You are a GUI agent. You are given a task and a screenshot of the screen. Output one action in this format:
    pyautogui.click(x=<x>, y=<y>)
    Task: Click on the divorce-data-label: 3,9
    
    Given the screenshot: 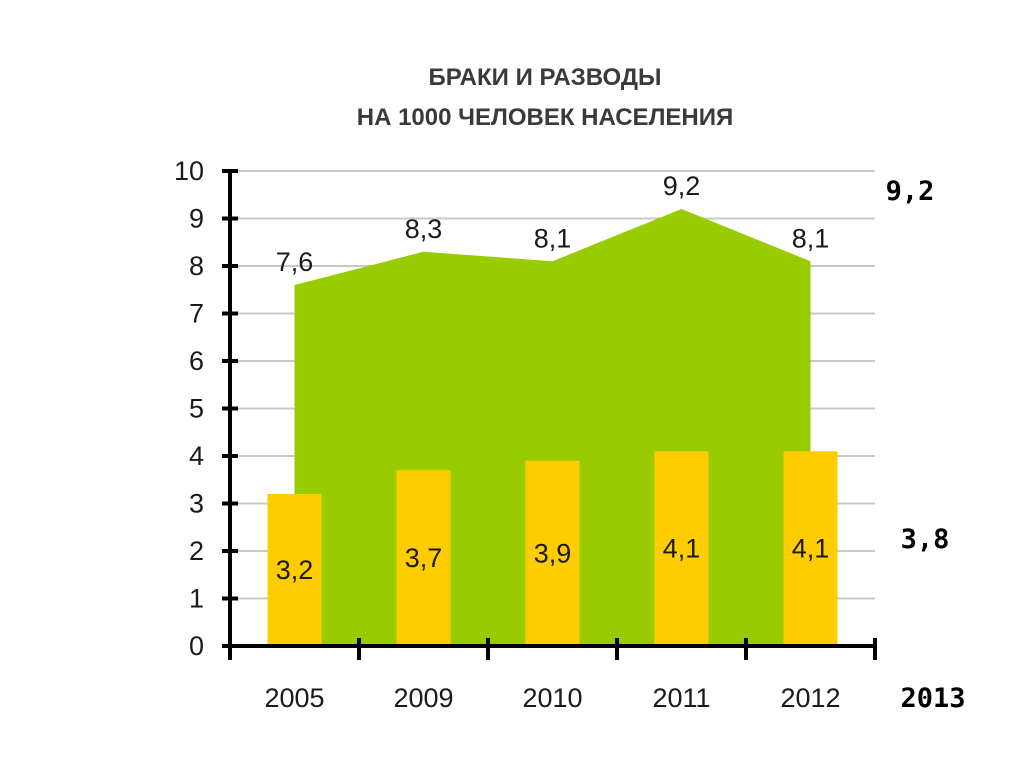 What is the action you would take?
    pyautogui.click(x=553, y=553)
    